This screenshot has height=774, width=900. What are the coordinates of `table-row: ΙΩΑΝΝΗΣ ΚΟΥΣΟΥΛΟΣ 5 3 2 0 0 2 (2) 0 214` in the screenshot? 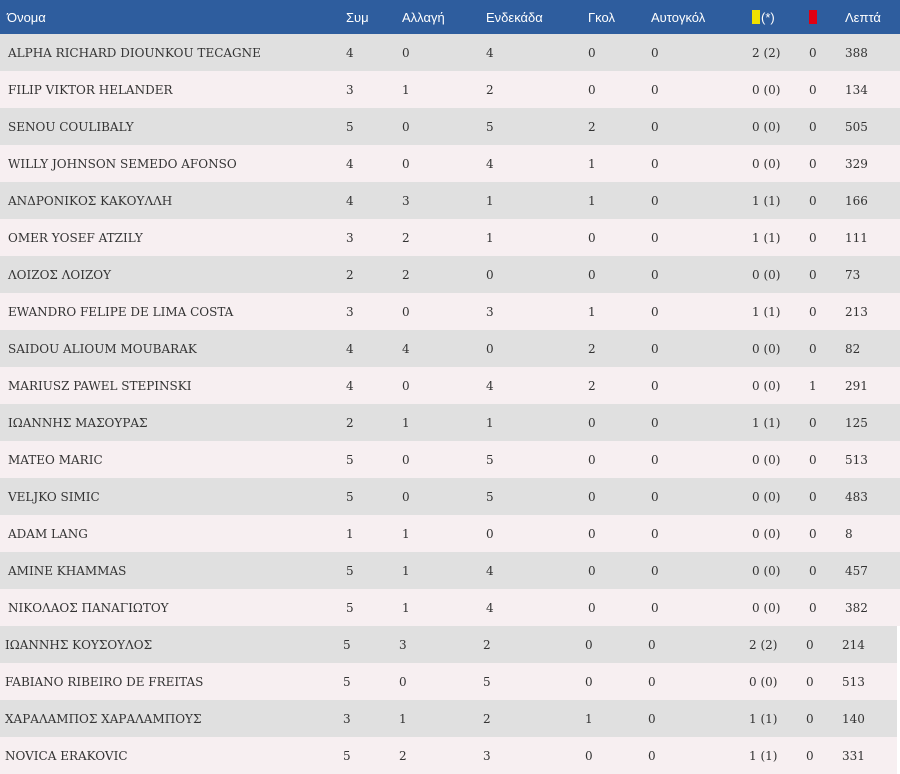 It's located at (450, 644).